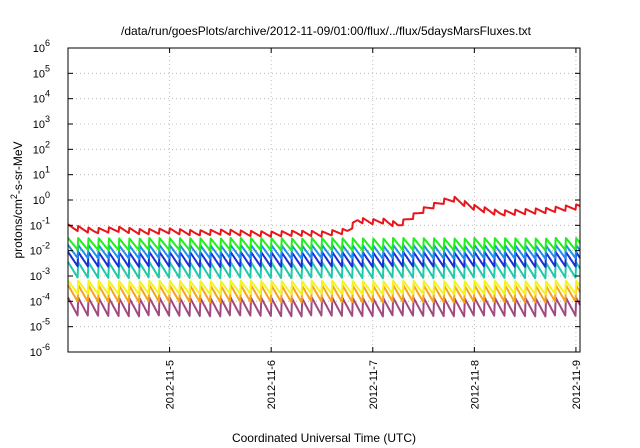 Image resolution: width=640 pixels, height=448 pixels. What do you see at coordinates (47, 170) in the screenshot?
I see `y-tick-exponent: 1` at bounding box center [47, 170].